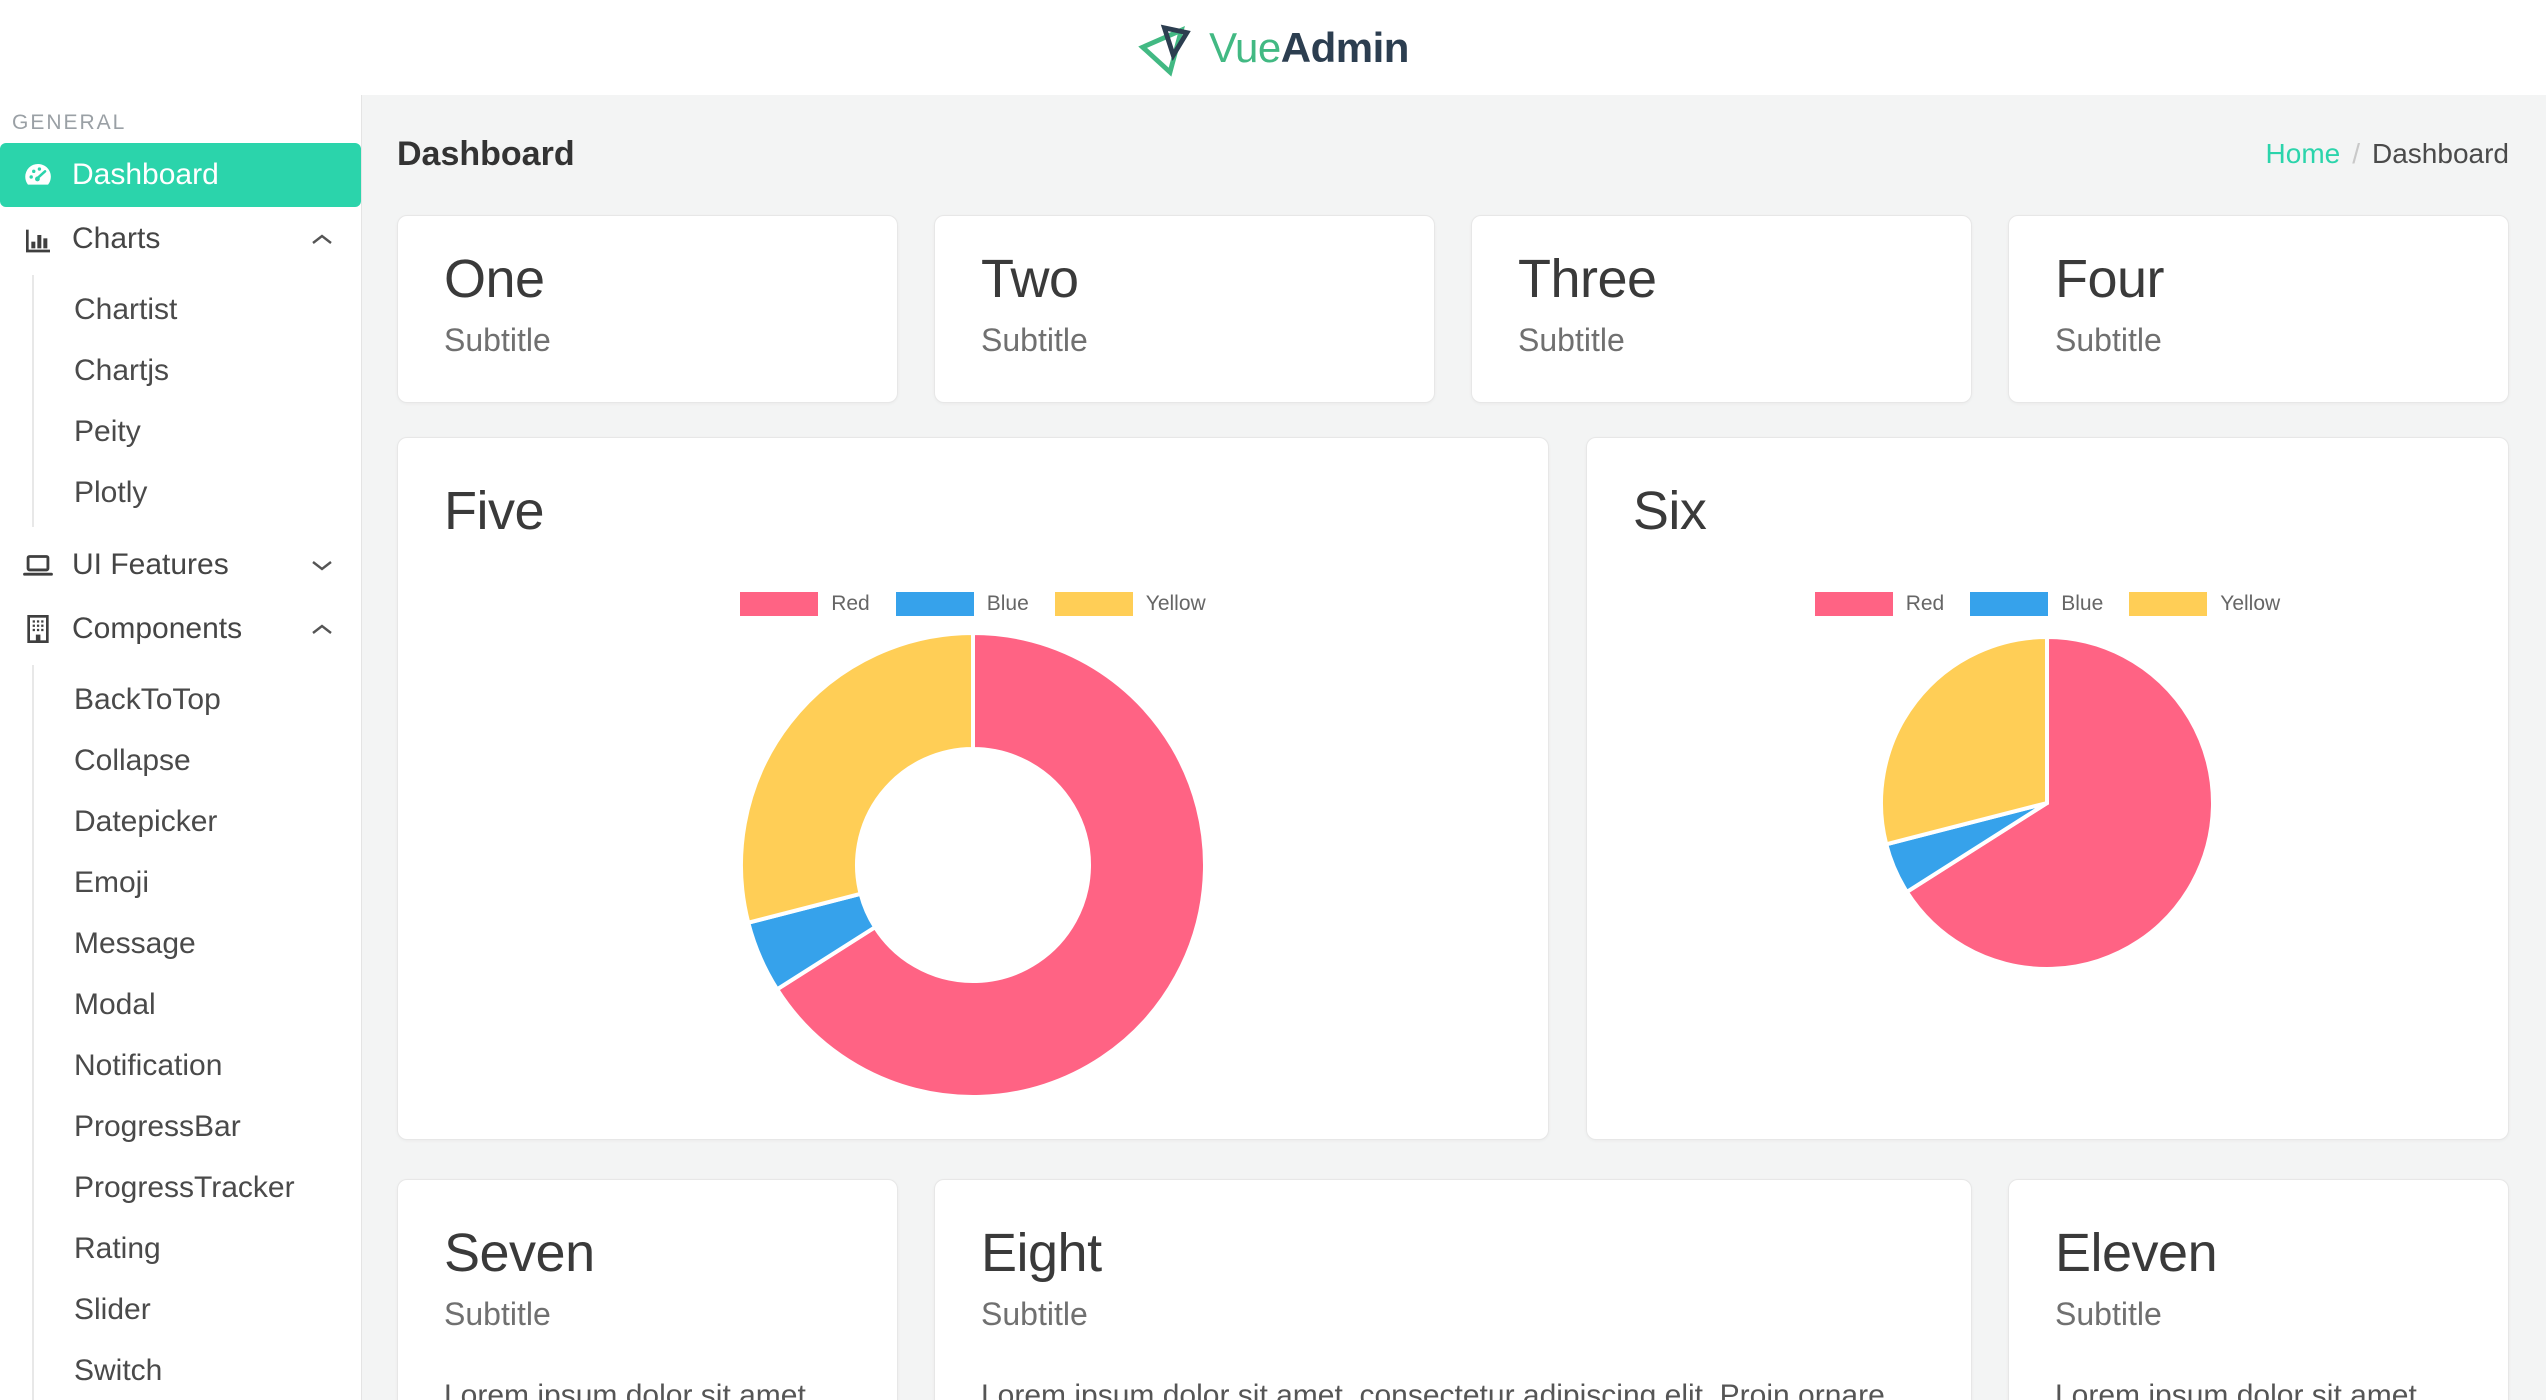  What do you see at coordinates (135, 943) in the screenshot?
I see `sidebar-item-message: Message` at bounding box center [135, 943].